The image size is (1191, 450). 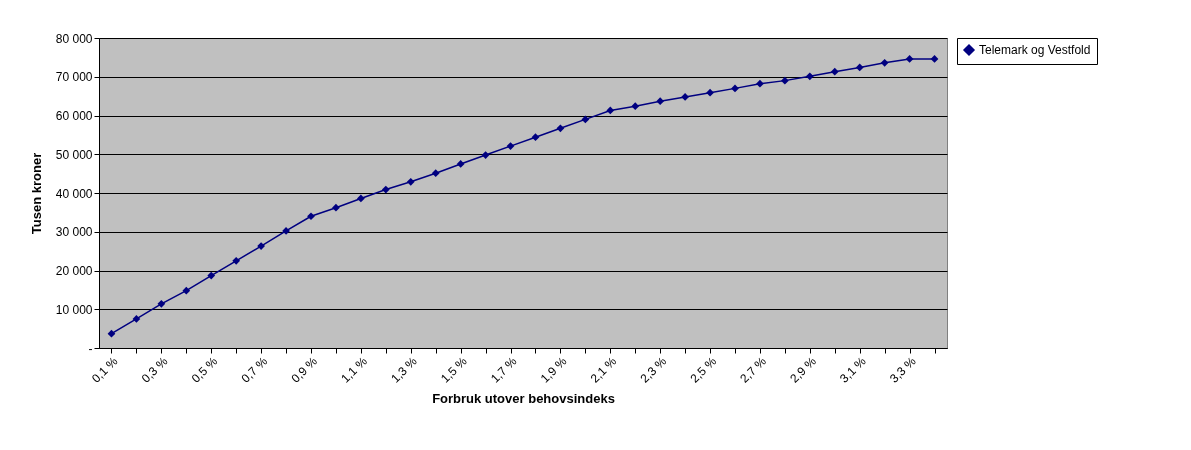 I want to click on x-tick-label: 2,7 %, so click(x=753, y=369).